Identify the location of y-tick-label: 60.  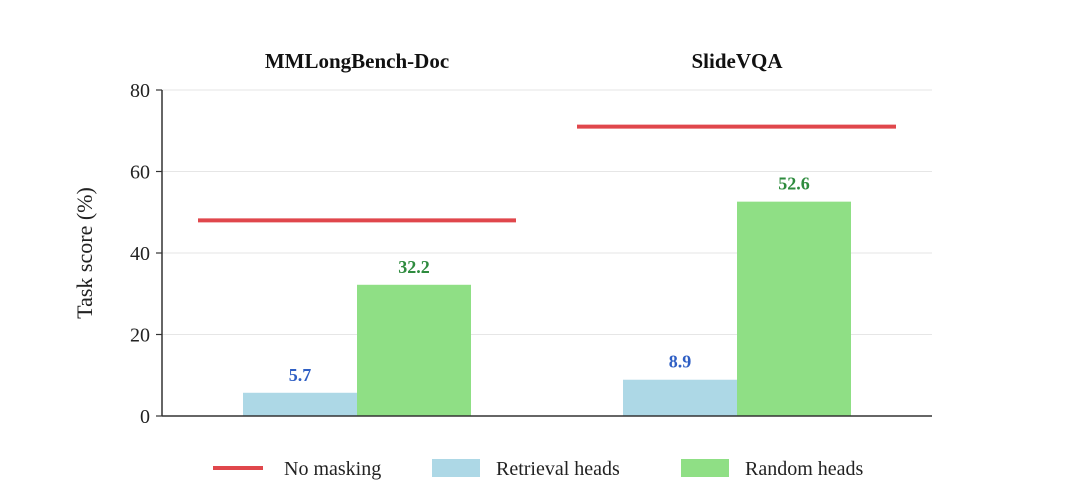
(140, 173).